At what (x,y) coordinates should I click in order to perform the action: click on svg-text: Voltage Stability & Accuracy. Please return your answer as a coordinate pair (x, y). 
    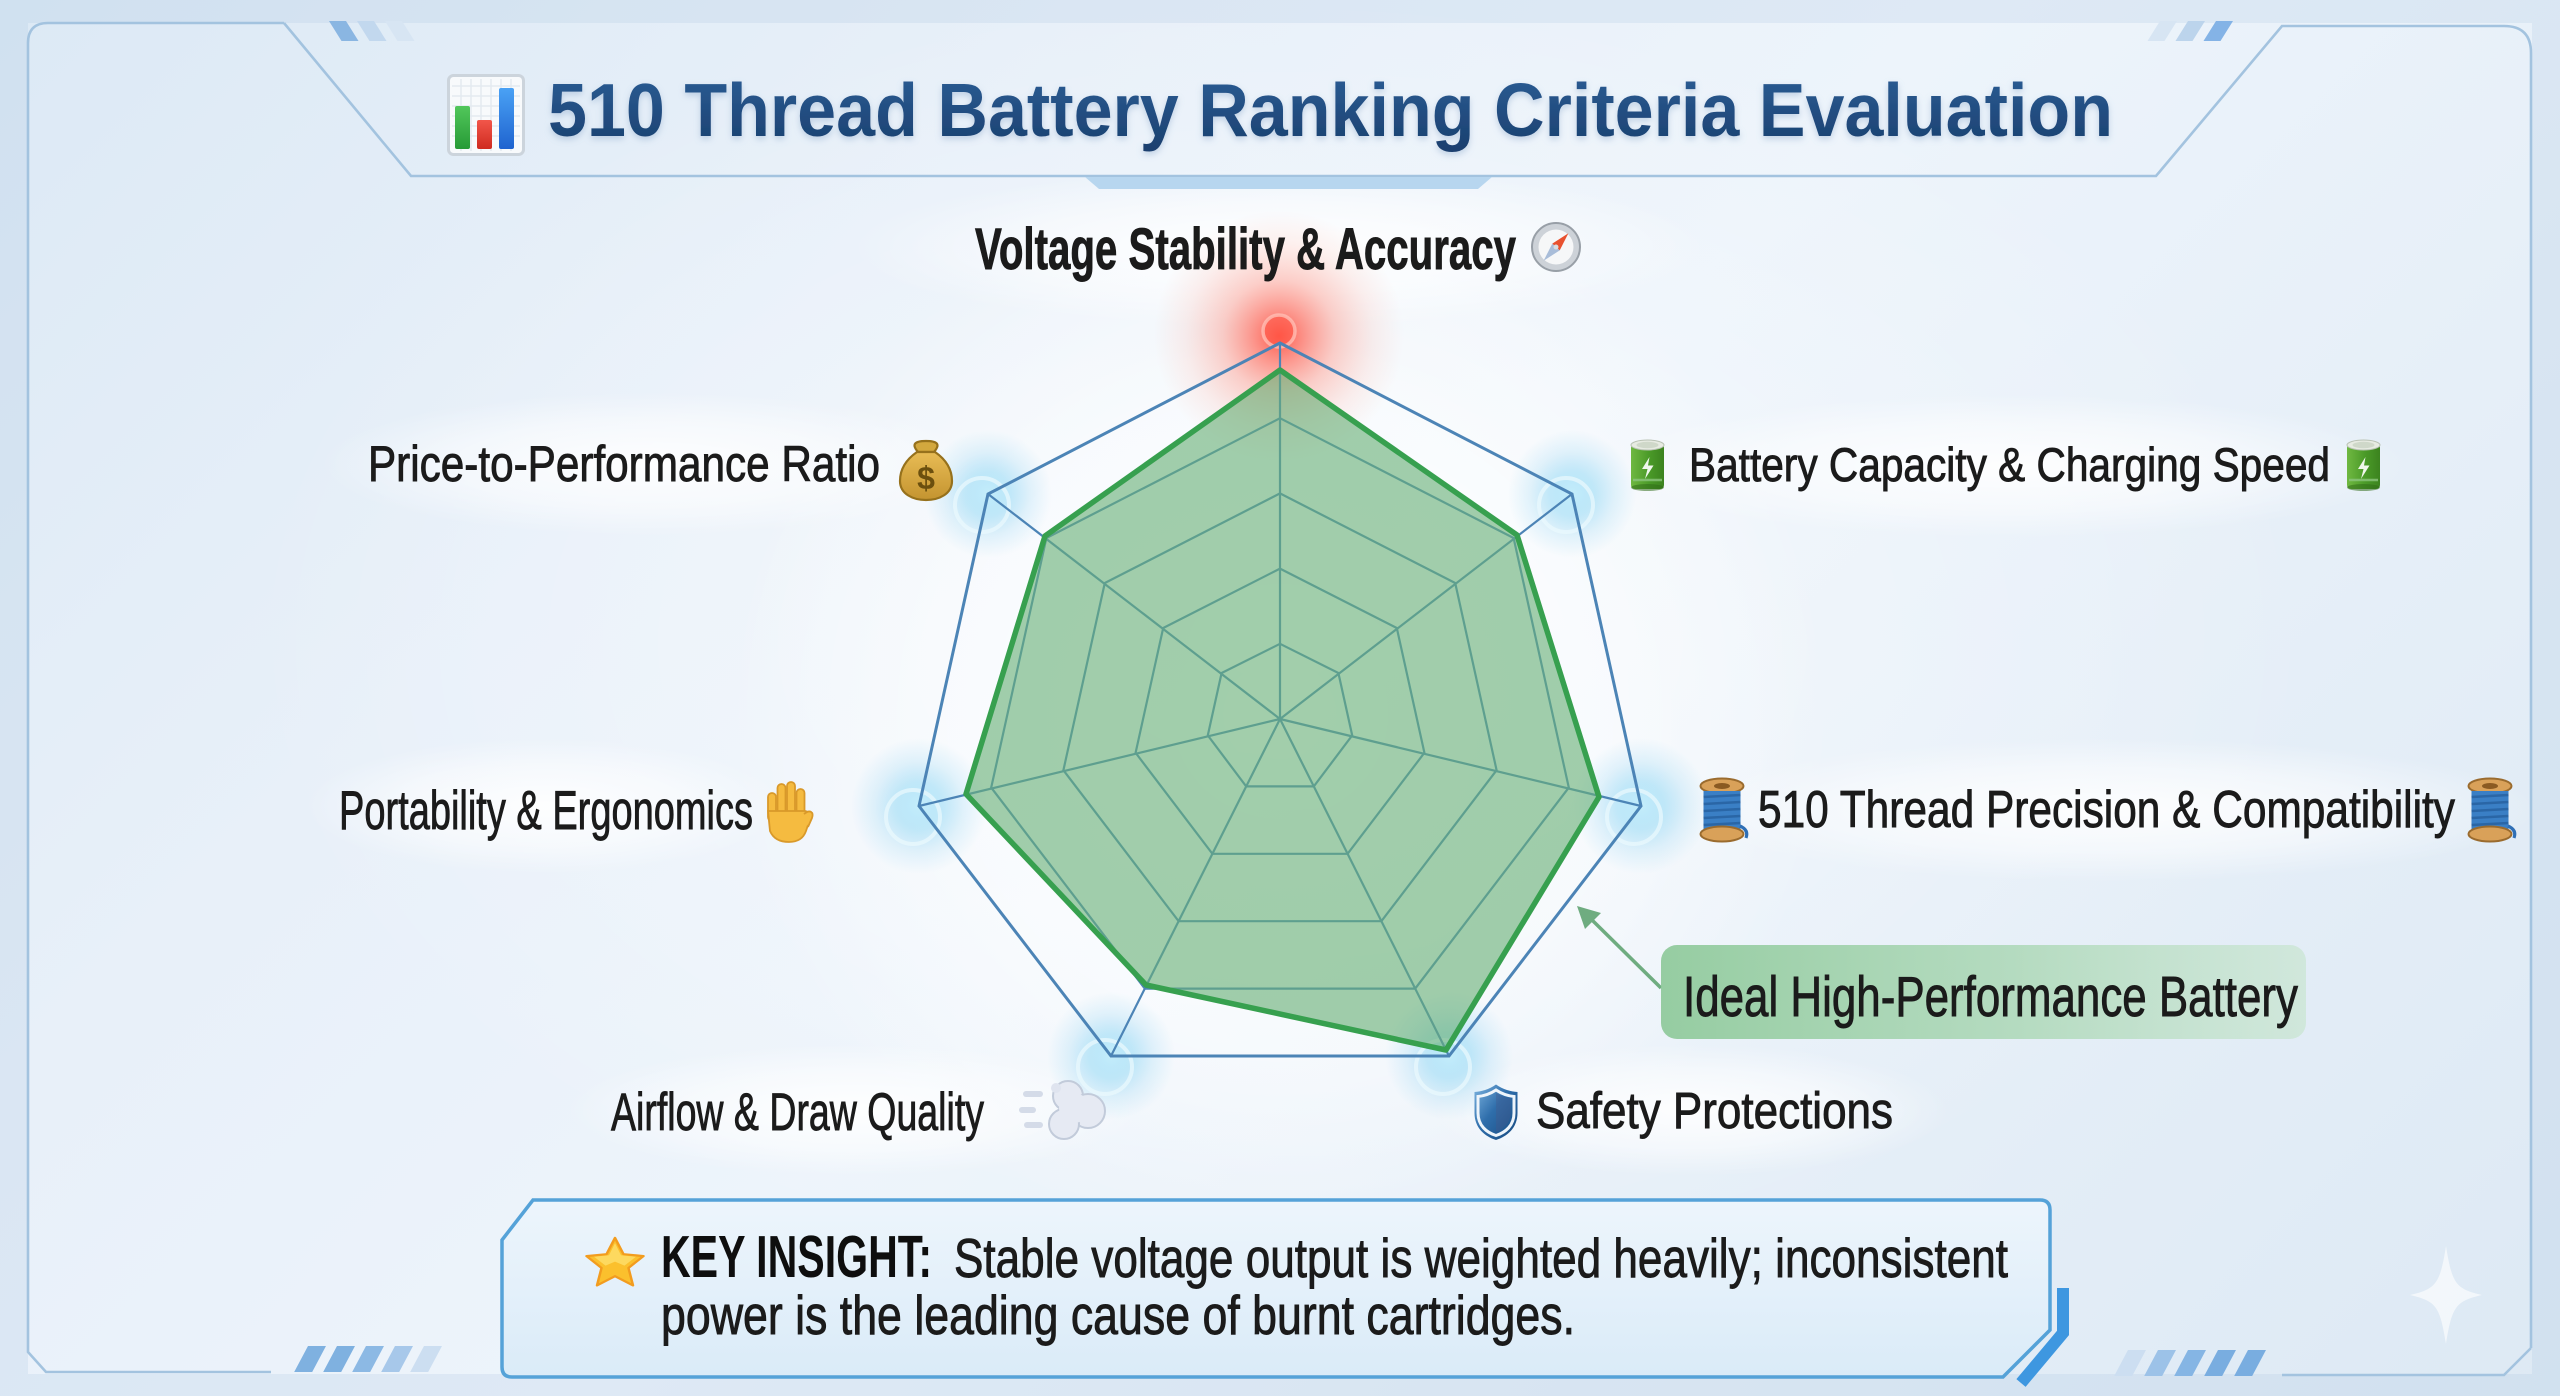
    Looking at the image, I should click on (1245, 249).